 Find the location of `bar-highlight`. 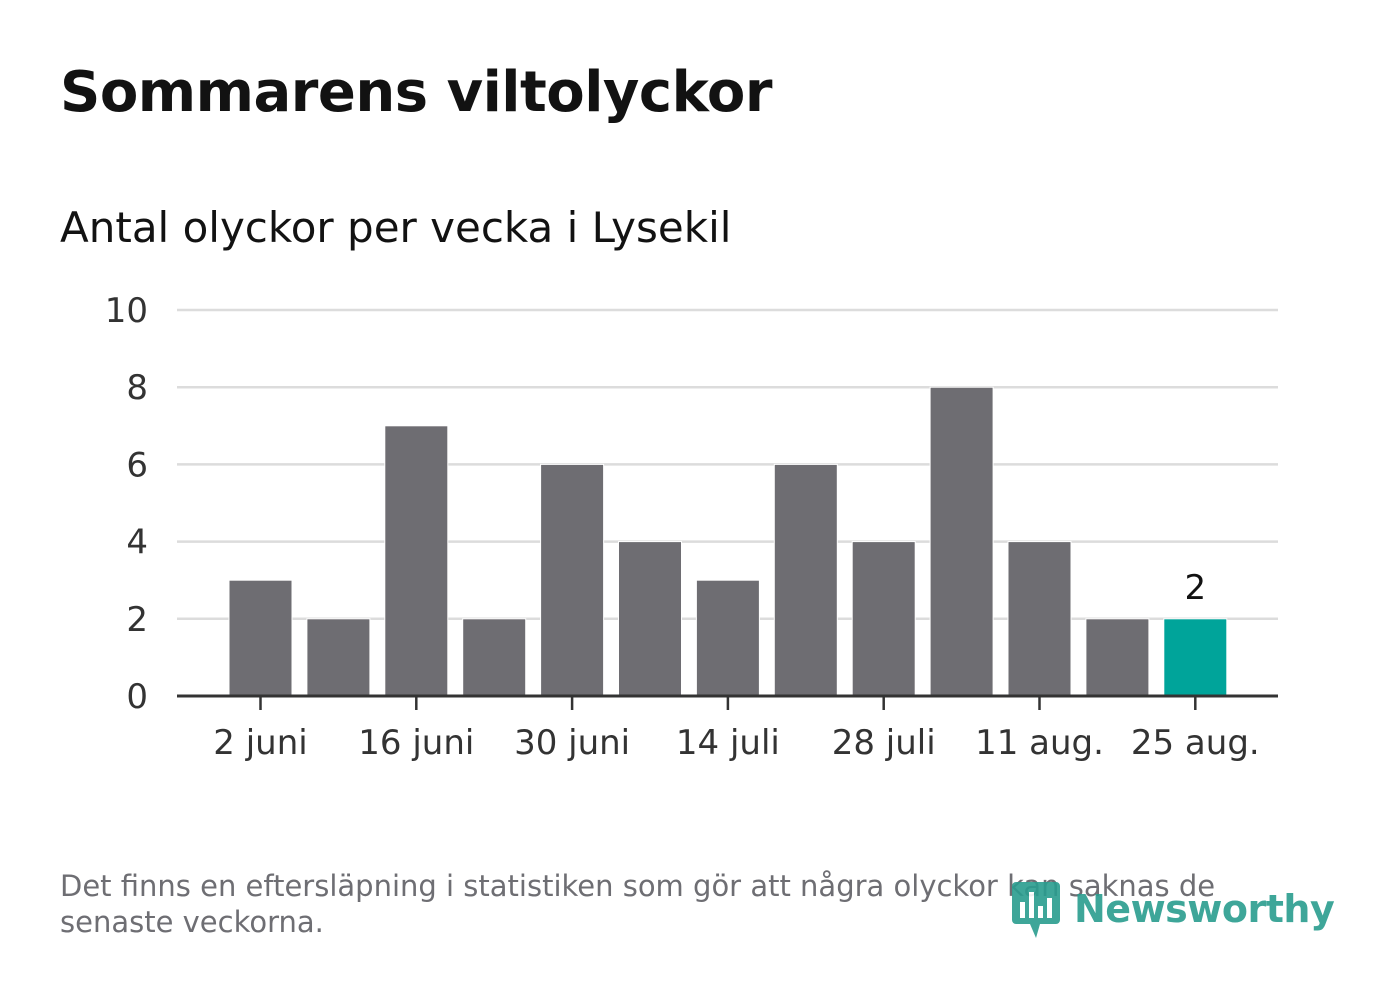

bar-highlight is located at coordinates (1195, 657).